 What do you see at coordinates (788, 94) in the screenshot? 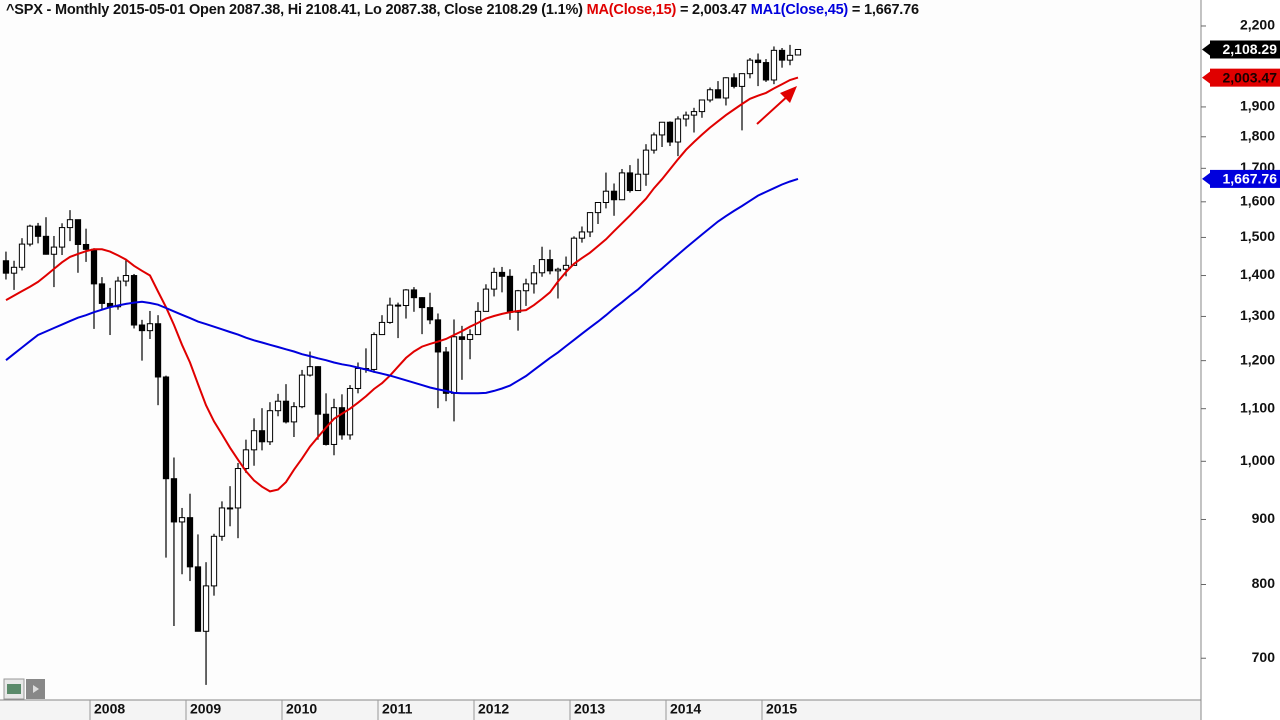
I see `arrow-head` at bounding box center [788, 94].